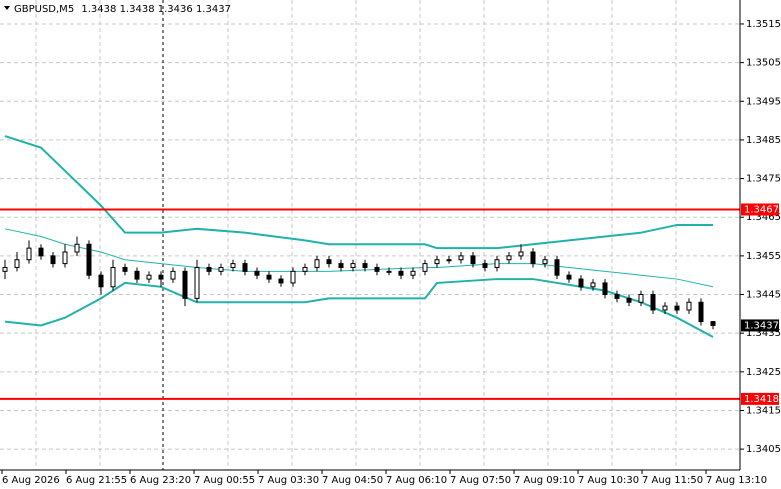  I want to click on y-tick-label: 1.3485, so click(763, 140).